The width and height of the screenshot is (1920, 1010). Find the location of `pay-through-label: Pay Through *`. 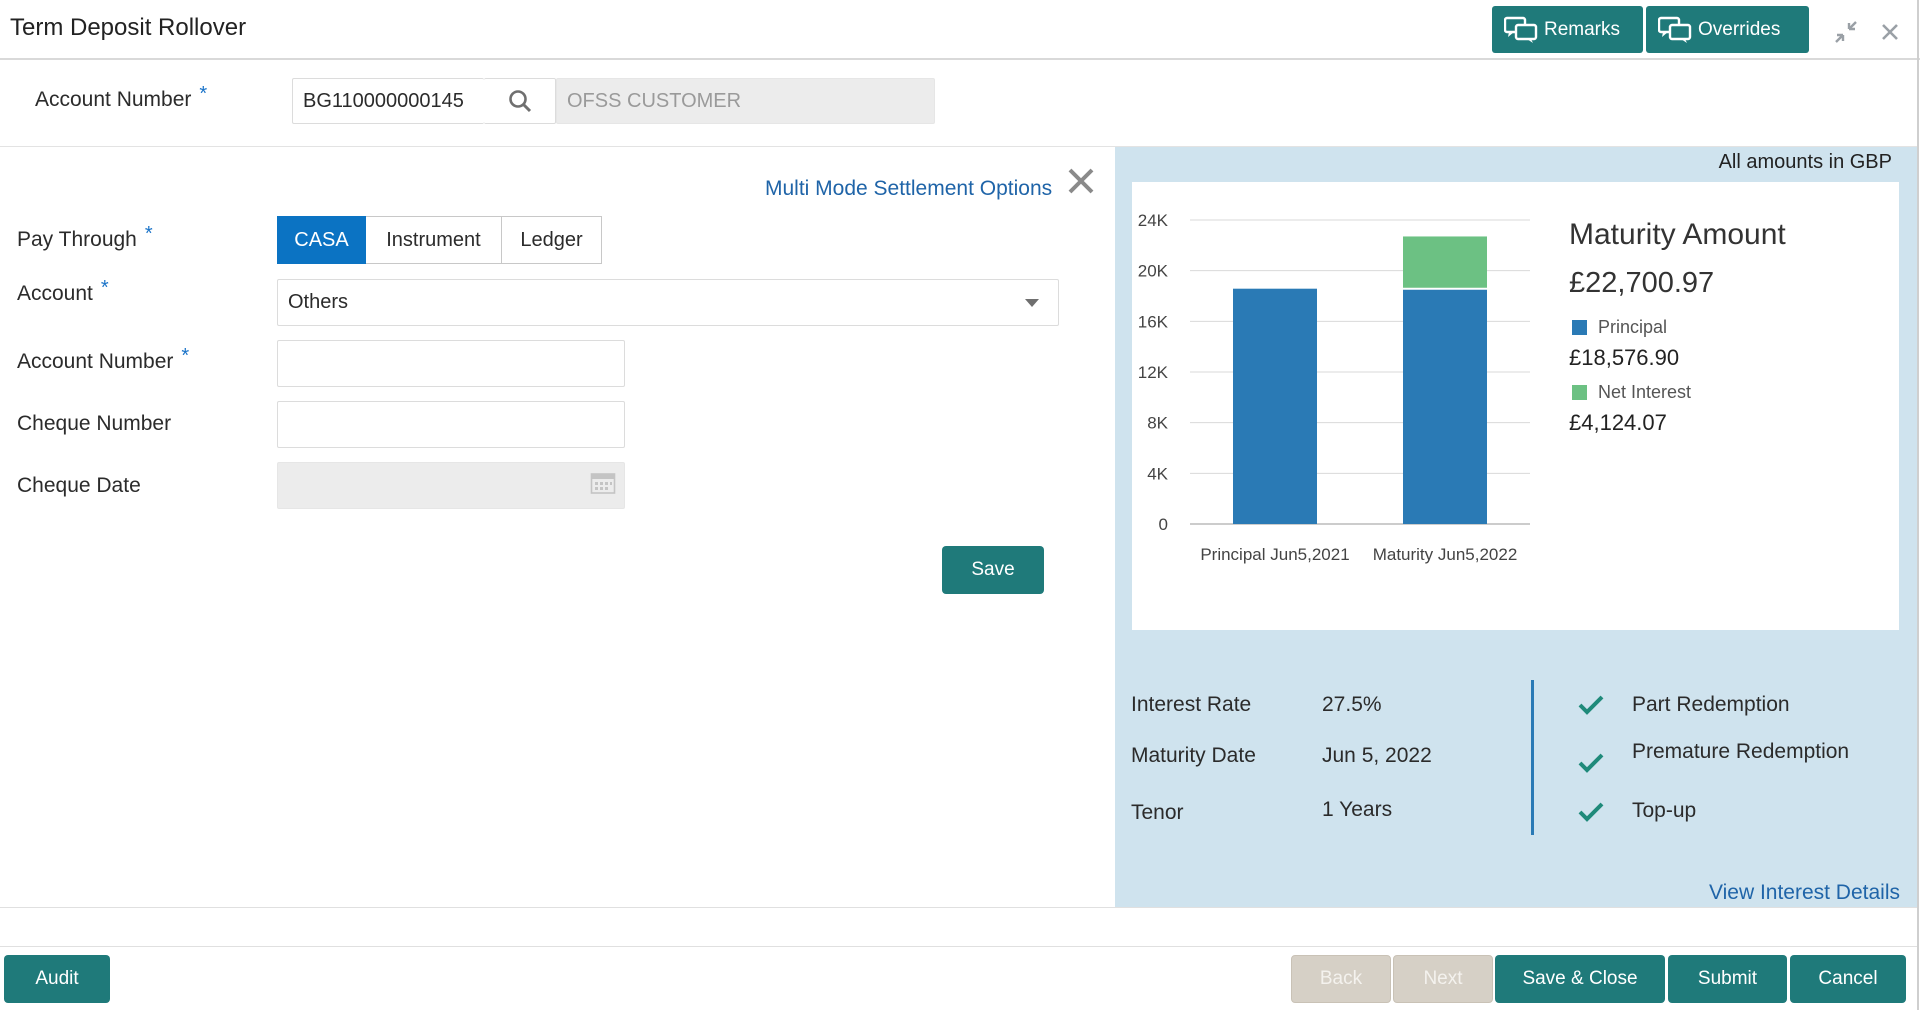

pay-through-label: Pay Through * is located at coordinates (85, 237).